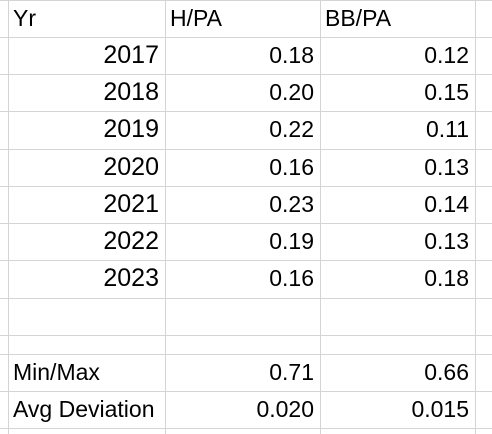  I want to click on year-cell: 2021, so click(131, 204).